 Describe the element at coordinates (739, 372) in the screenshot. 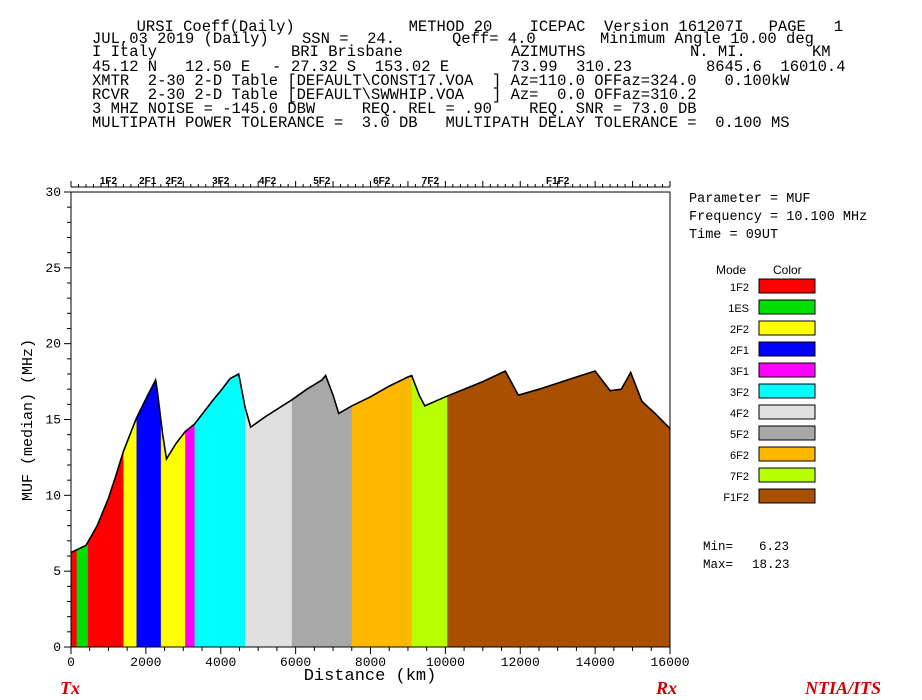

I see `legend-mode-label: 3F1` at that location.